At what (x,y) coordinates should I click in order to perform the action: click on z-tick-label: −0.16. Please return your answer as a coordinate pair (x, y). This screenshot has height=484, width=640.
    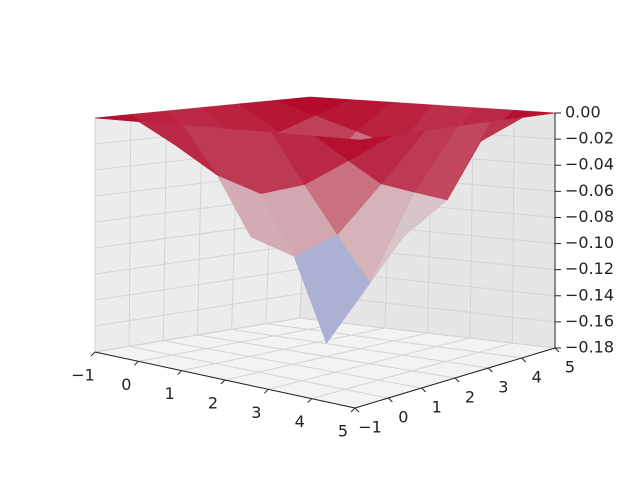
    Looking at the image, I should click on (589, 320).